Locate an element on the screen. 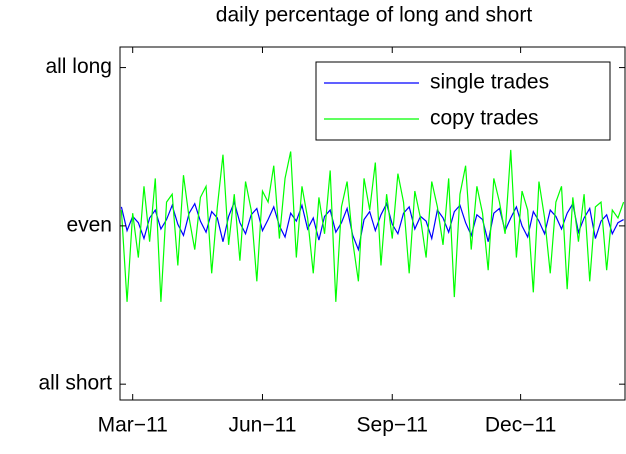 This screenshot has width=626, height=454. x-tick-label: Jun−11 is located at coordinates (263, 425).